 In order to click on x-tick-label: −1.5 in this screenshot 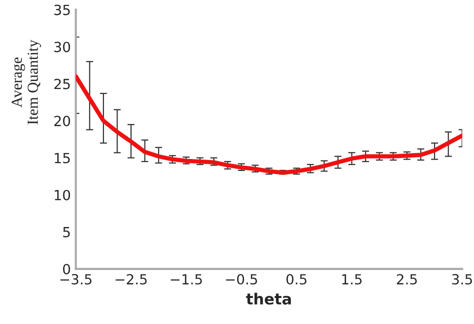, I will do `click(186, 279)`.